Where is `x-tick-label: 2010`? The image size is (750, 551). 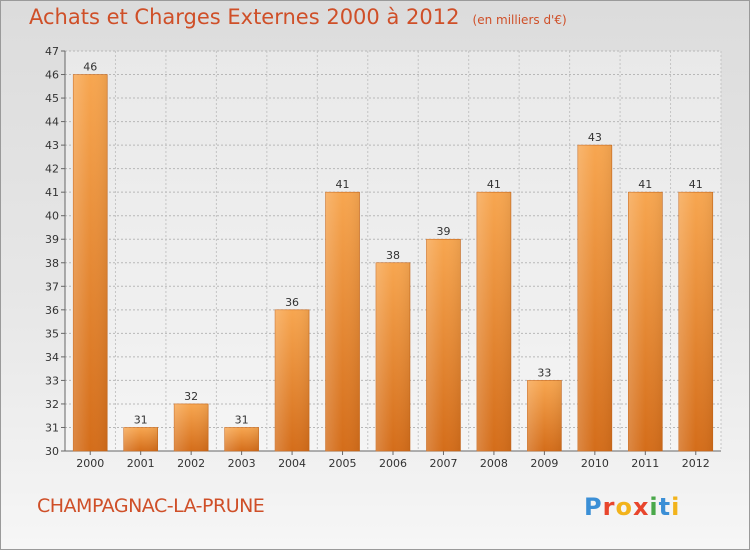 x-tick-label: 2010 is located at coordinates (595, 463).